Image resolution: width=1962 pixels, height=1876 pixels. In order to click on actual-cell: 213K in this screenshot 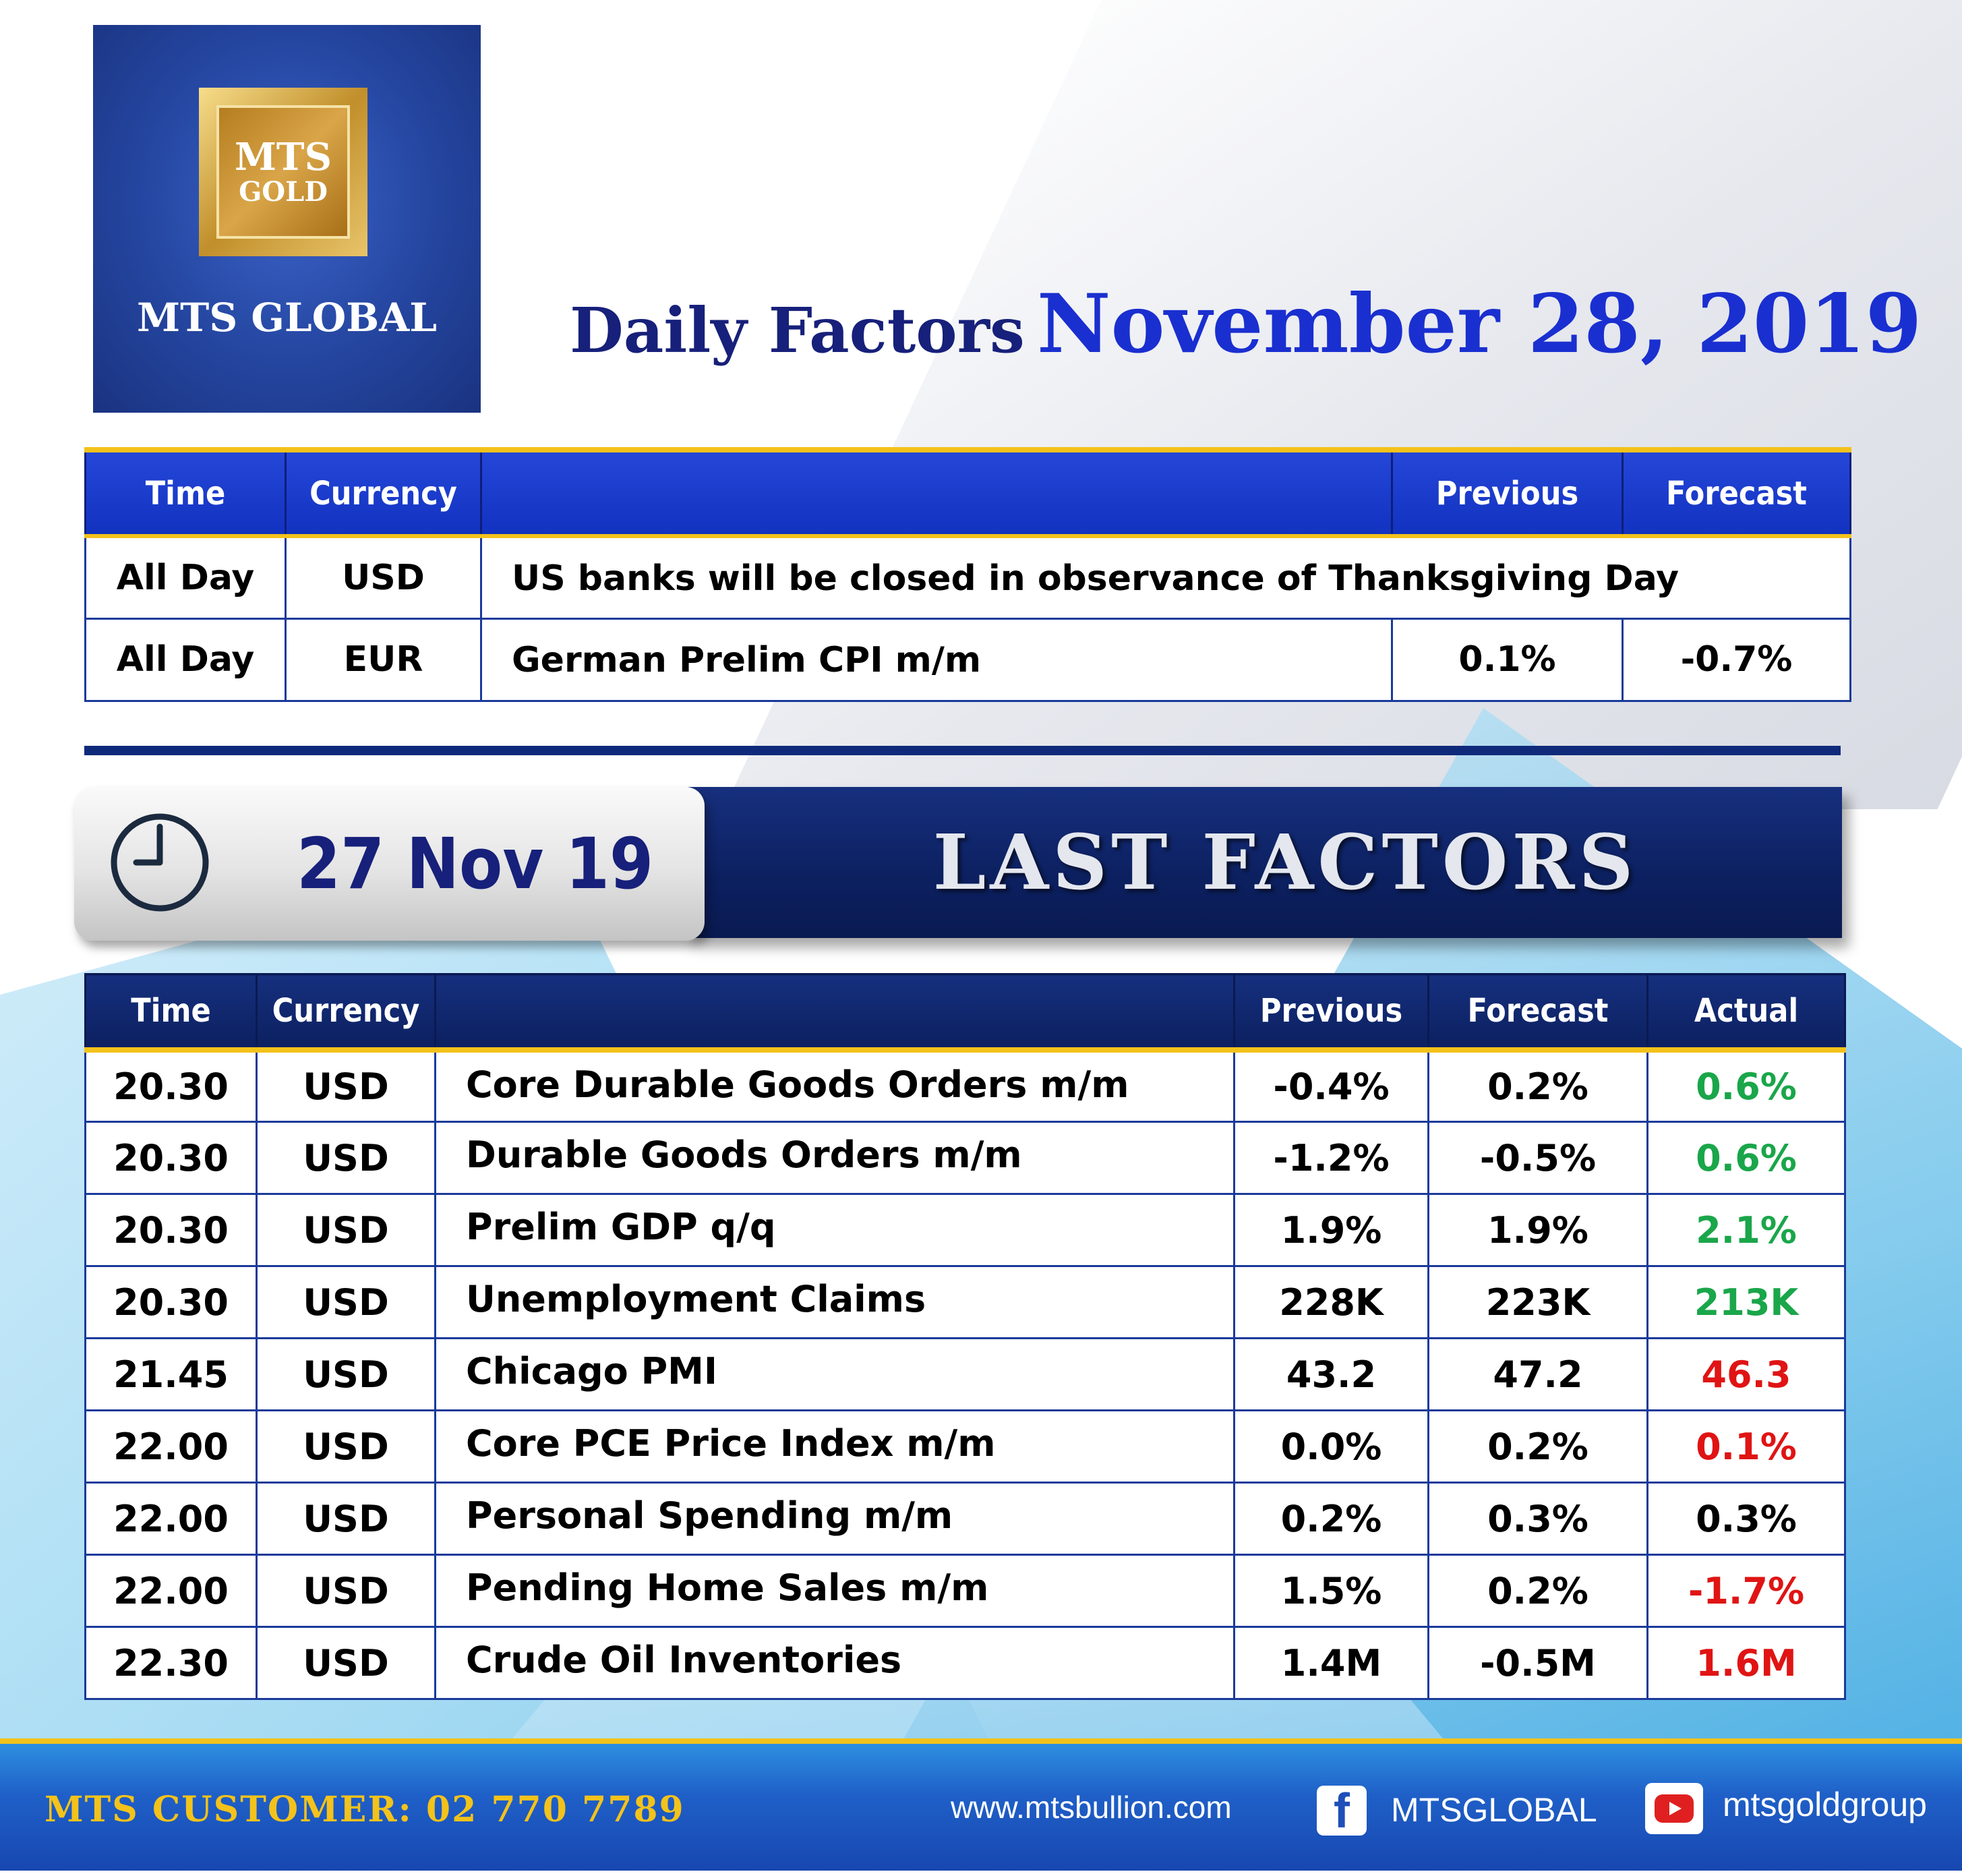, I will do `click(1746, 1302)`.